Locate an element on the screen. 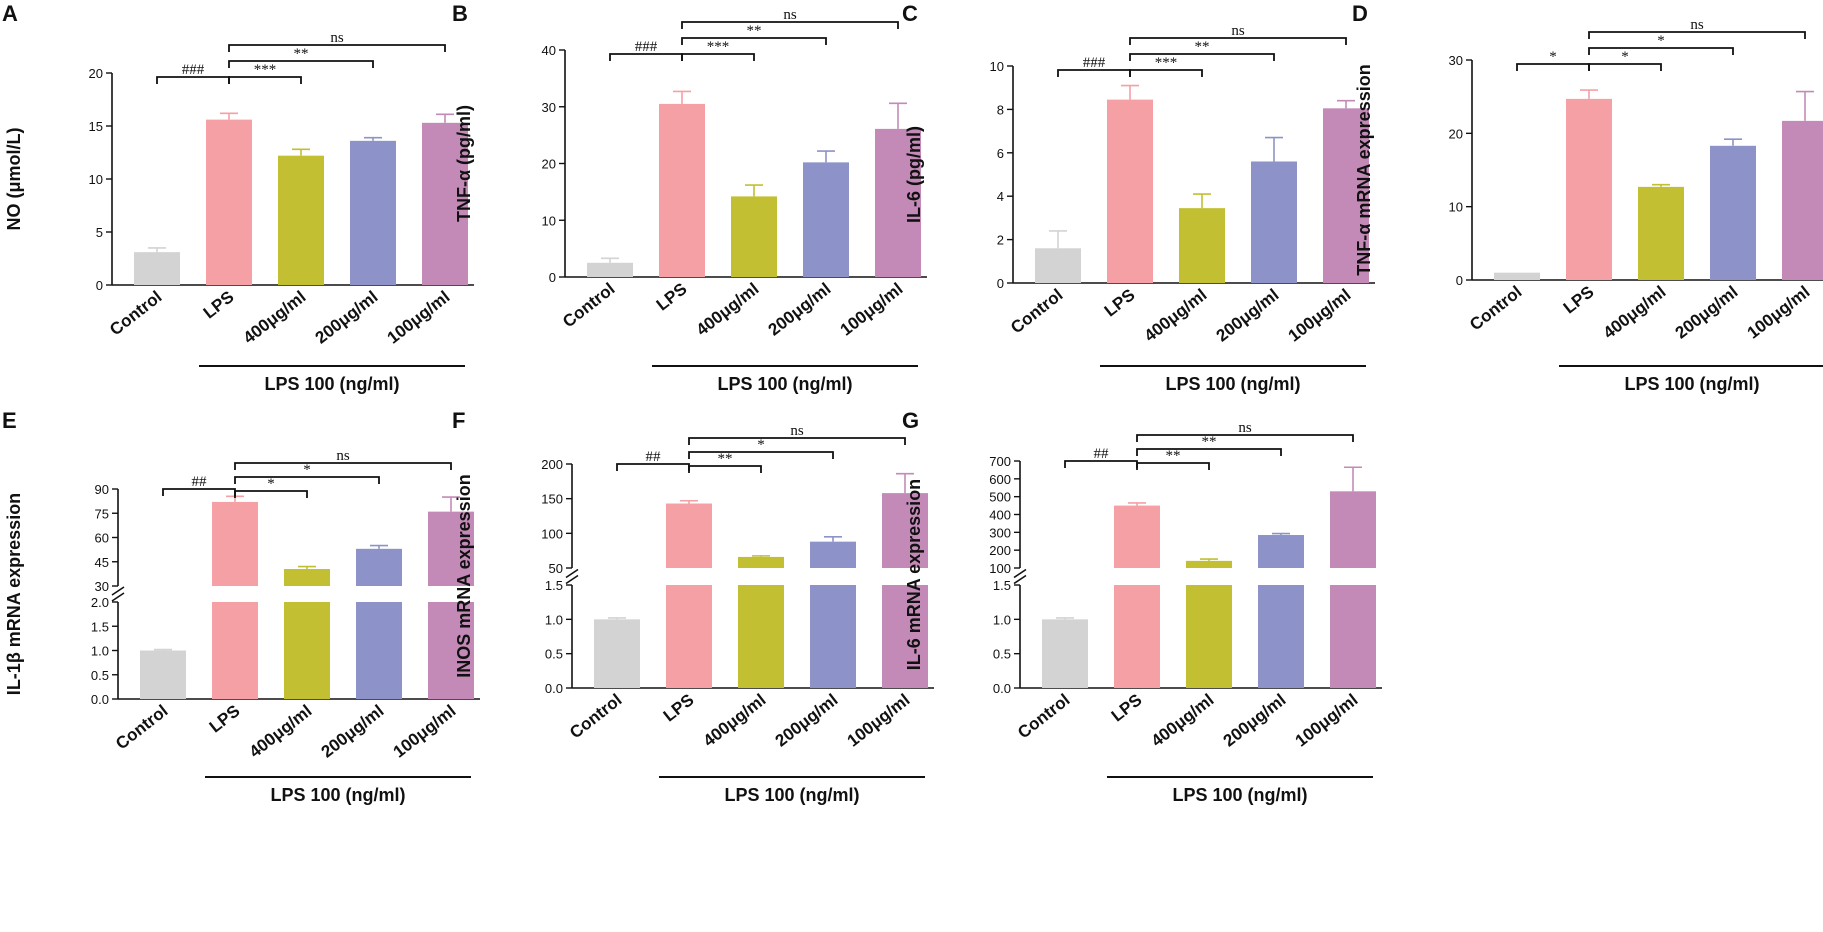  panel-letter: D is located at coordinates (1360, 13).